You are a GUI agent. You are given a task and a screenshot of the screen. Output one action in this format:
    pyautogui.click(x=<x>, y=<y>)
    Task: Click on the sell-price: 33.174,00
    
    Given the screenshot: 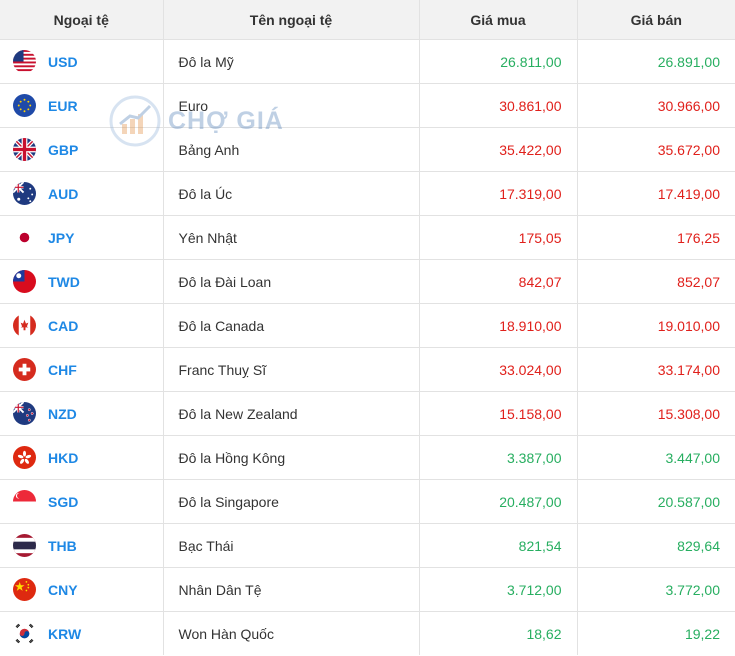 What is the action you would take?
    pyautogui.click(x=656, y=369)
    